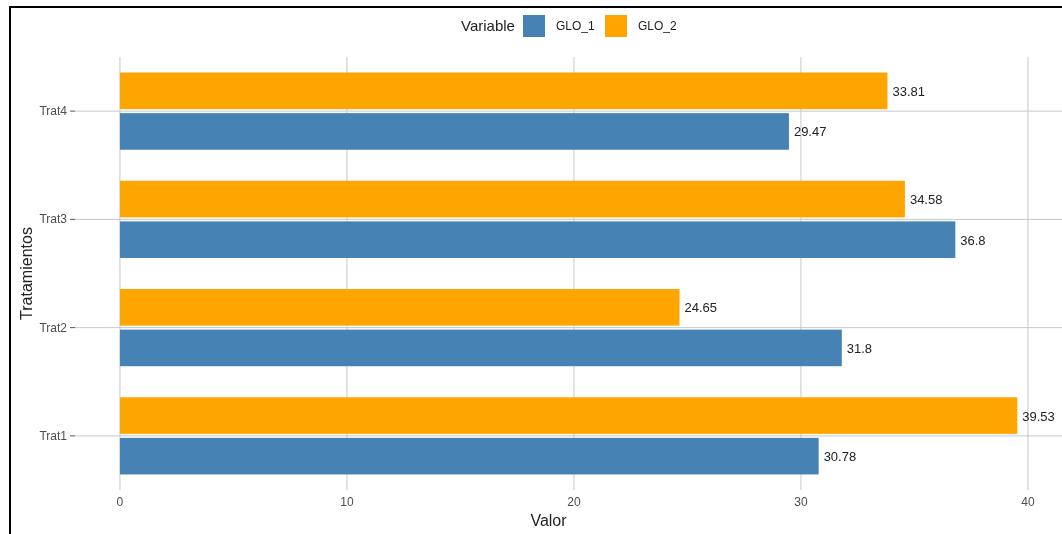 This screenshot has width=1062, height=534. Describe the element at coordinates (53, 435) in the screenshot. I see `y-tick-label: Trat1` at that location.